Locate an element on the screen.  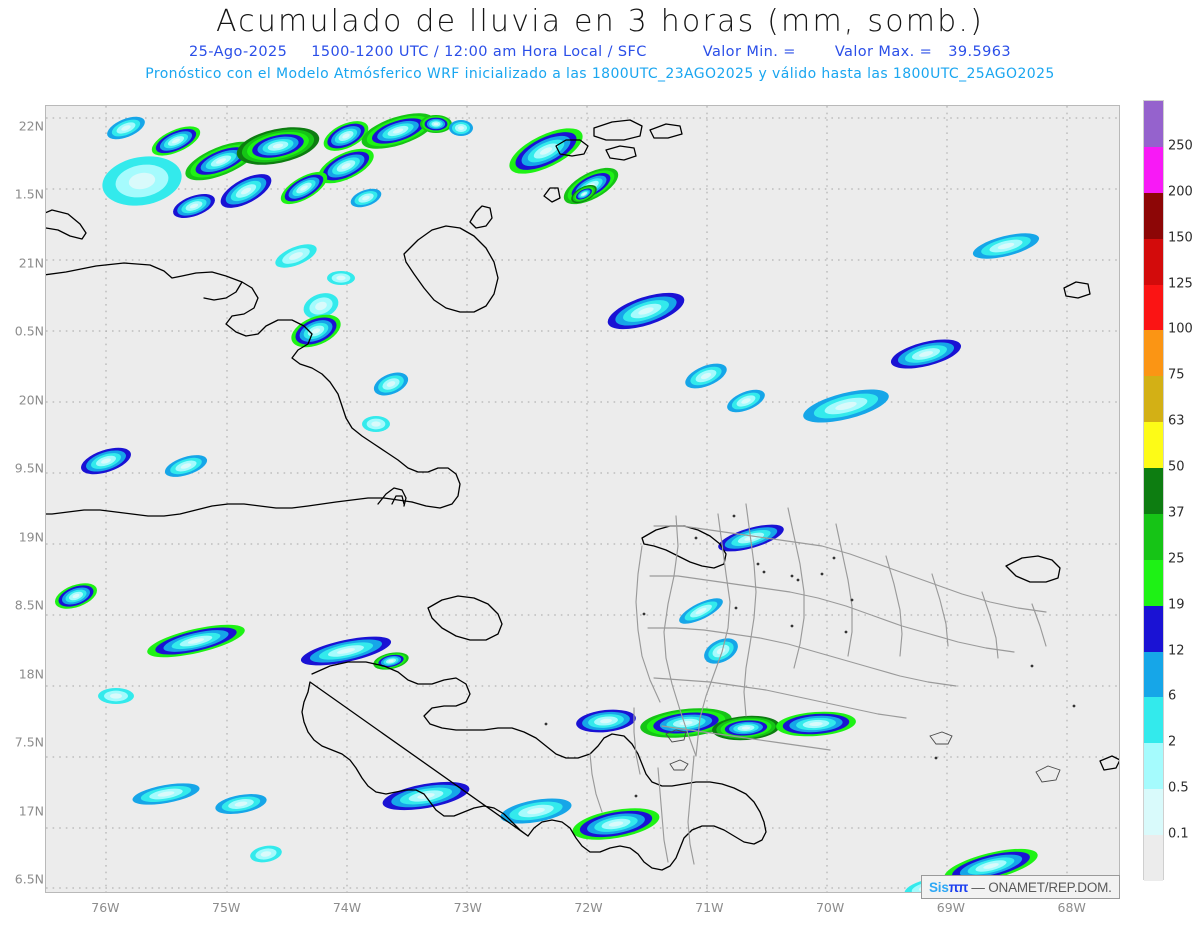
lat-tick-17N: 17N is located at coordinates (31, 811).